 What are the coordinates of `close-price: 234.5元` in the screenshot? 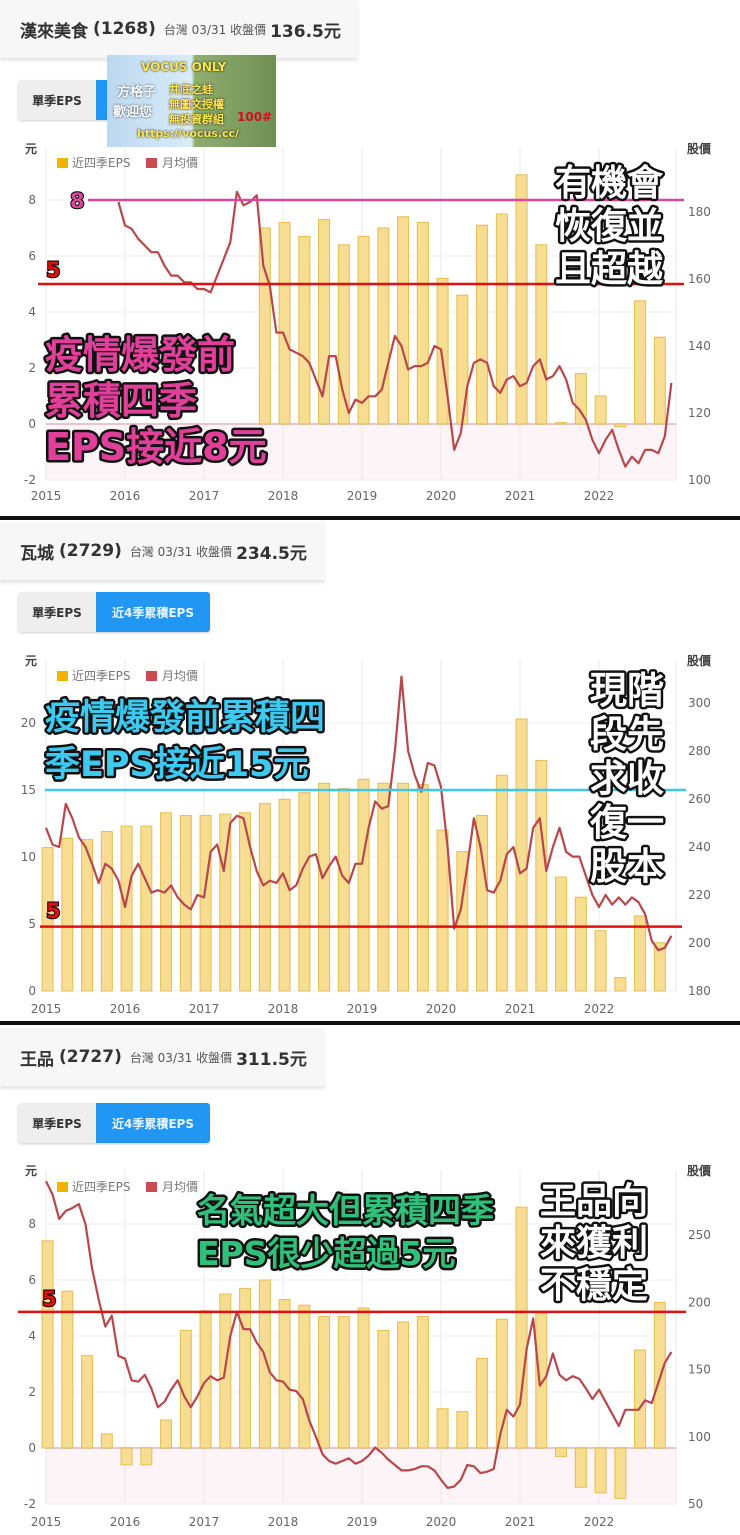 It's located at (271, 553).